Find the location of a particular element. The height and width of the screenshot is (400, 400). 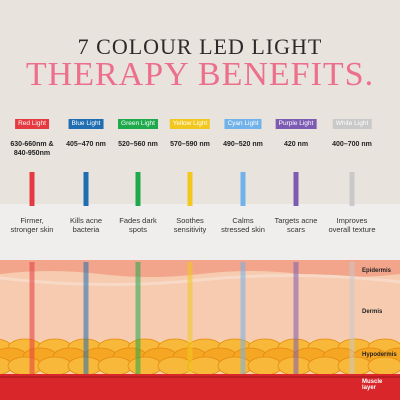

benefit: Calms stressed skin is located at coordinates (243, 225).